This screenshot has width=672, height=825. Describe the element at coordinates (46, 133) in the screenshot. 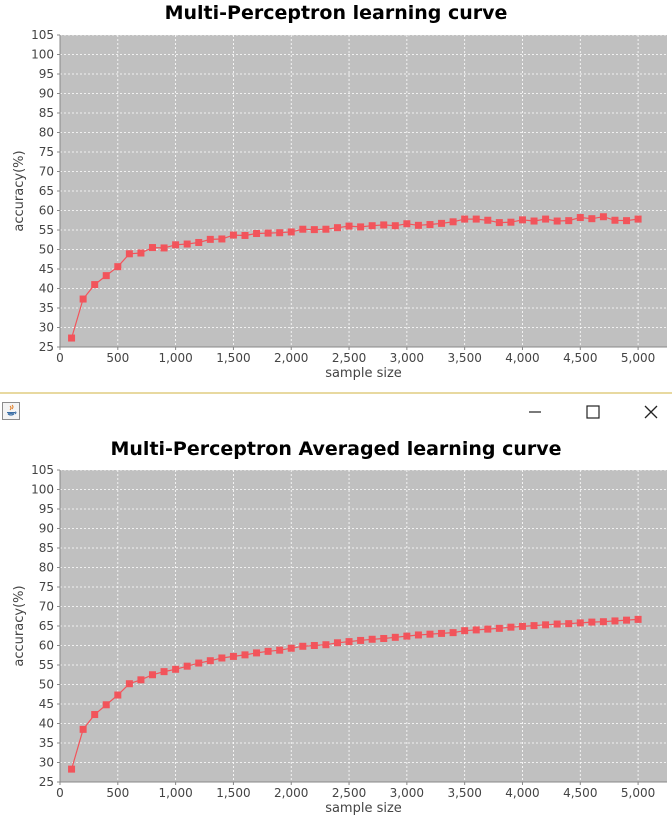

I see `y-tick-label: 80` at that location.